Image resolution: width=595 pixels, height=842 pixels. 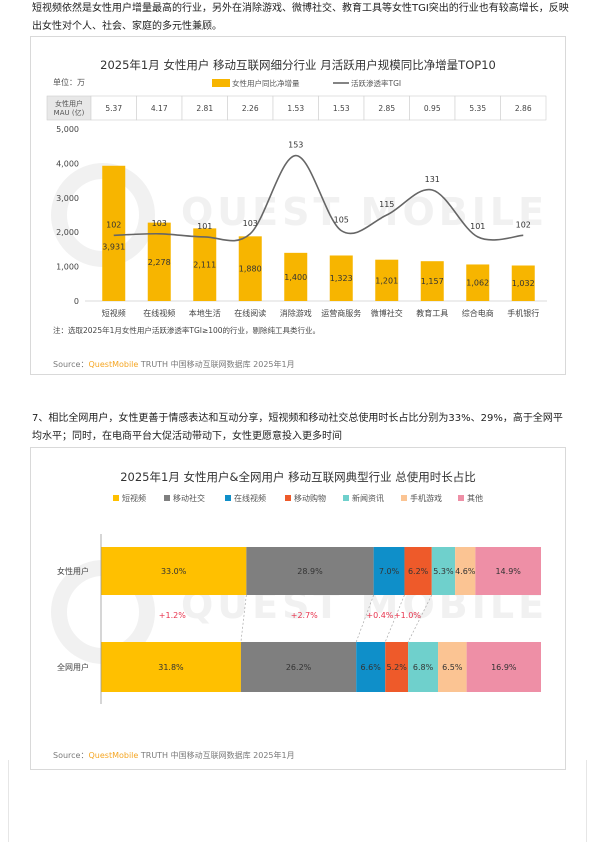 What do you see at coordinates (341, 313) in the screenshot?
I see `category-label: 运营商服务` at bounding box center [341, 313].